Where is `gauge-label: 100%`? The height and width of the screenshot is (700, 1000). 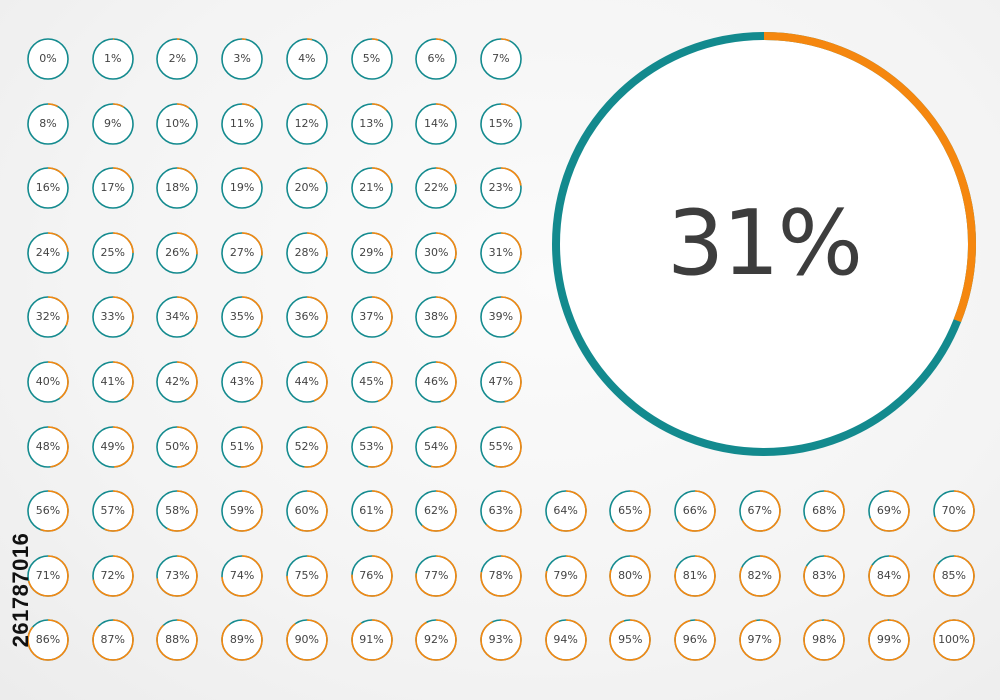
gauge-label: 100% is located at coordinates (954, 640).